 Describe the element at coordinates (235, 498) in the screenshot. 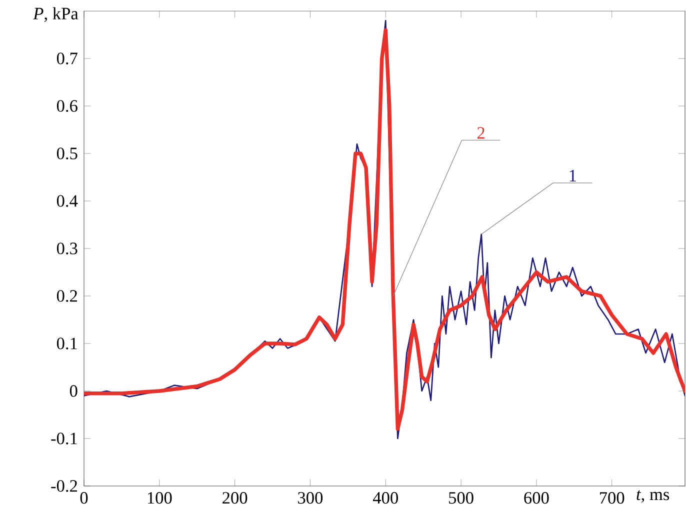

I see `x-tick-label: 200` at that location.